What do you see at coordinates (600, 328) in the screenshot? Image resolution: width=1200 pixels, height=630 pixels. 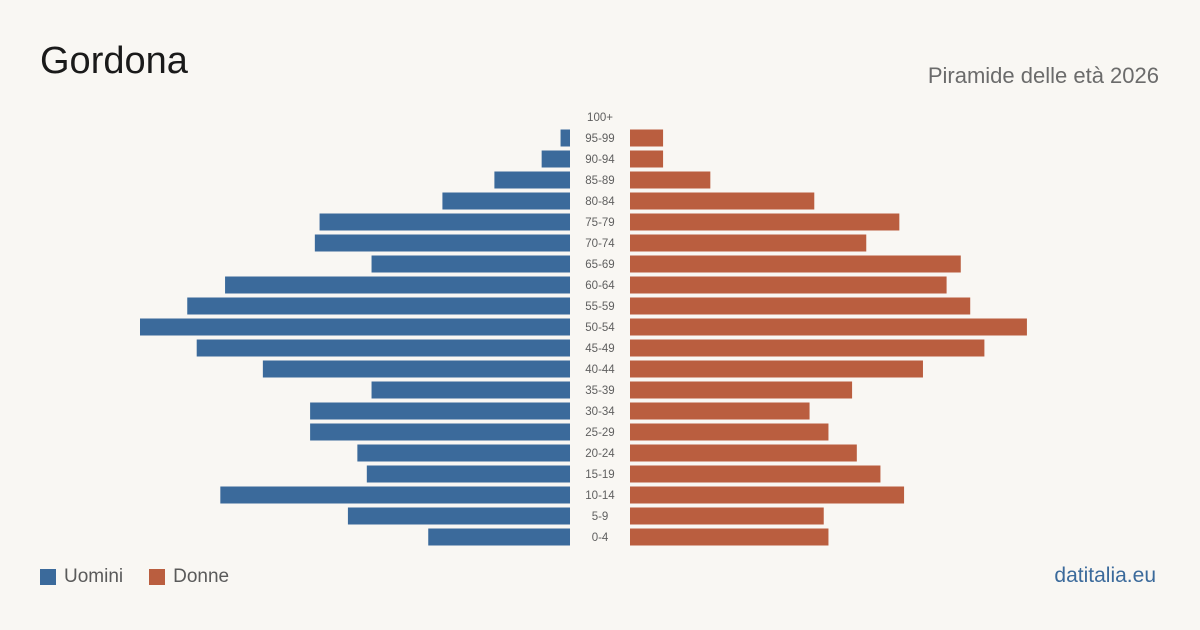 I see `age-label-50-54: 50-54` at bounding box center [600, 328].